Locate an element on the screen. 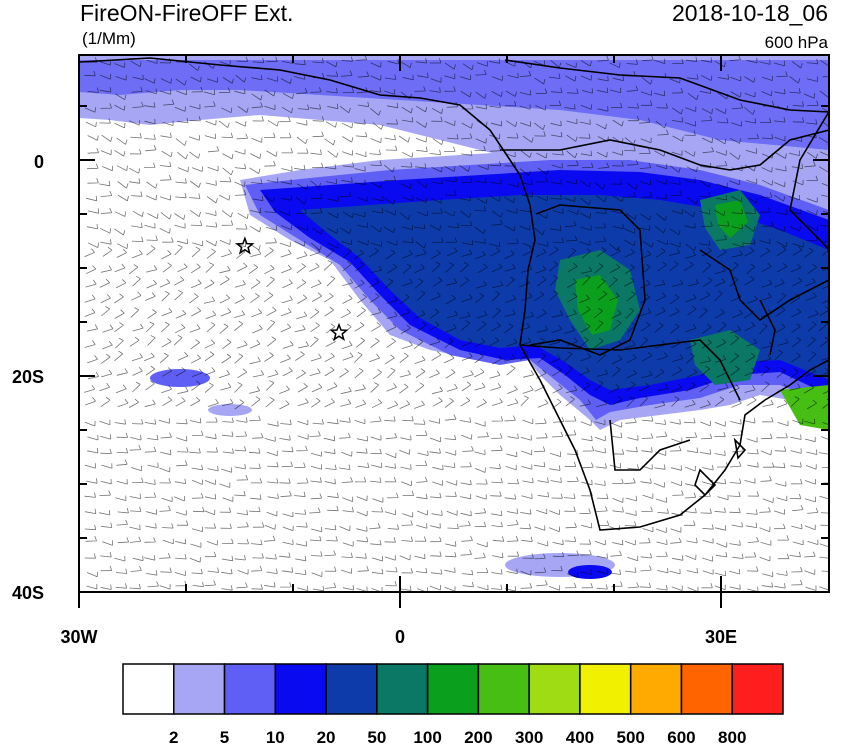  units-label: (1/Mm) is located at coordinates (109, 38).